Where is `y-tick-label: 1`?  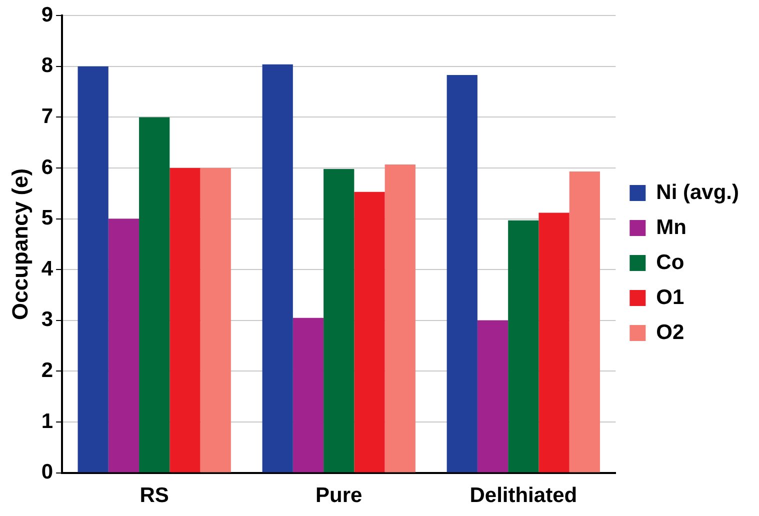 y-tick-label: 1 is located at coordinates (47, 421).